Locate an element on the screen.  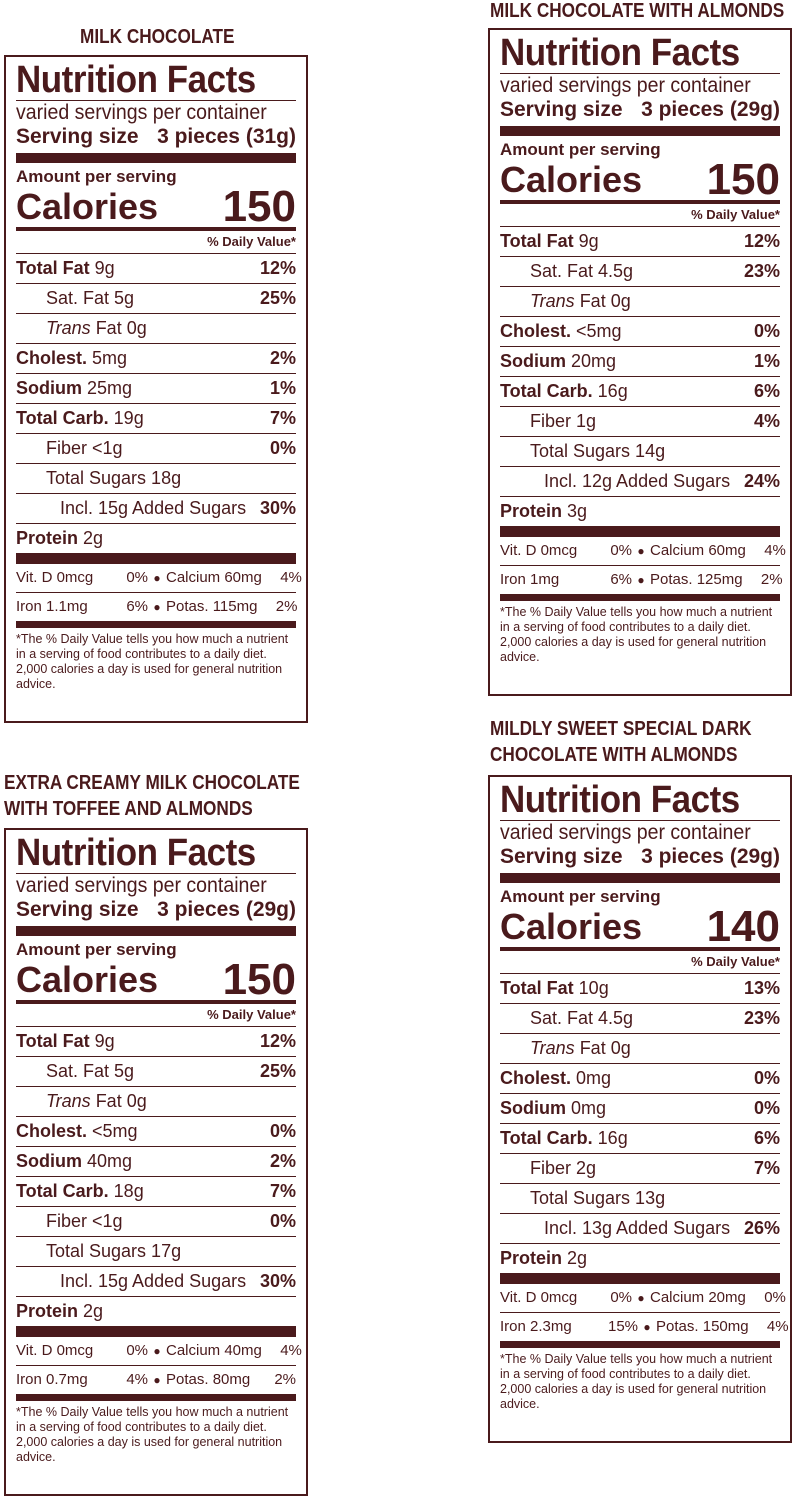
nutrient-name: Protein 2g is located at coordinates (543, 1258).